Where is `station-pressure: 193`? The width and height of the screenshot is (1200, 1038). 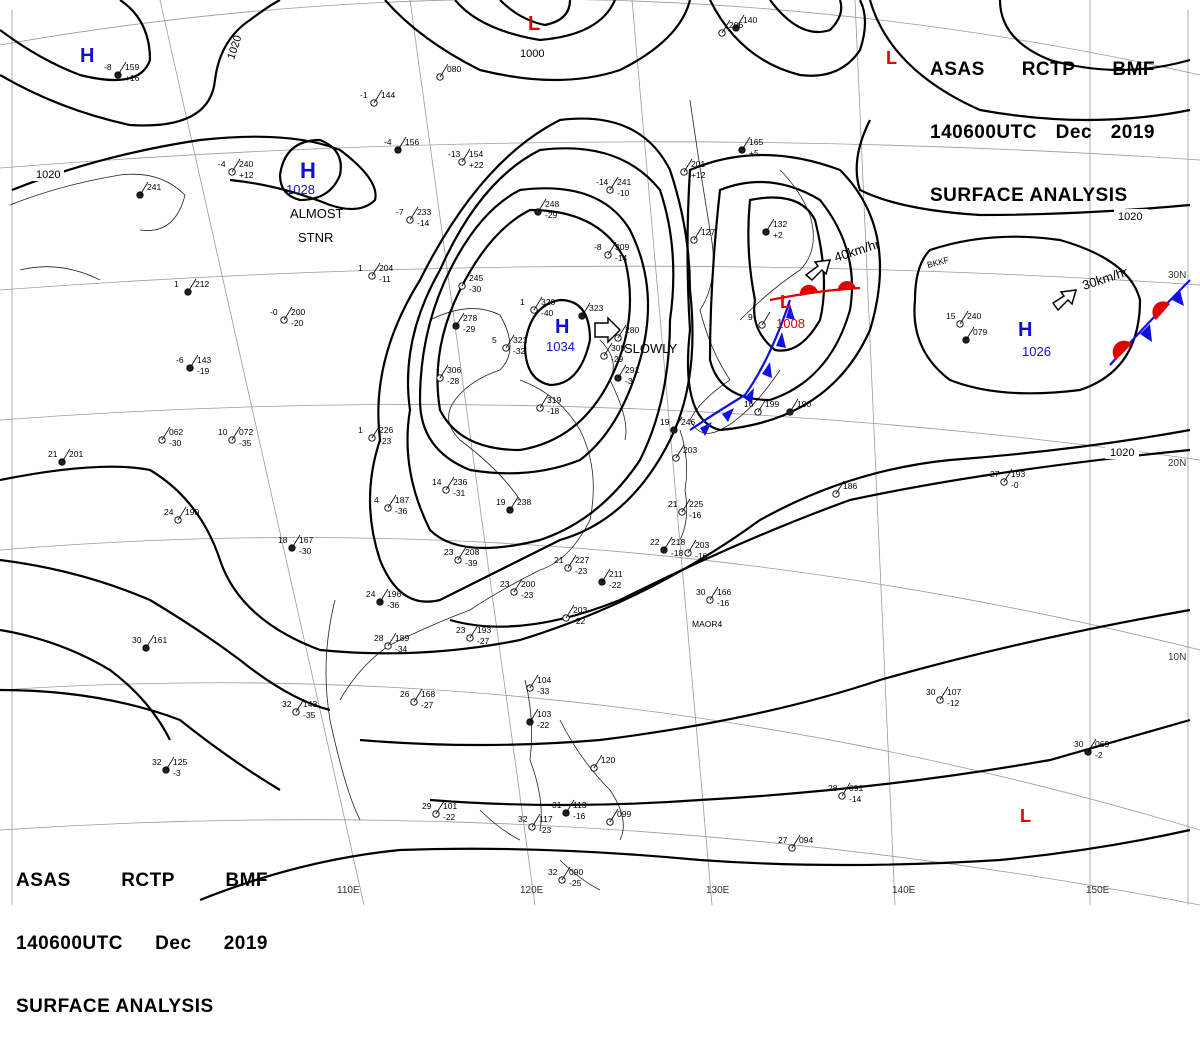 station-pressure: 193 is located at coordinates (484, 630).